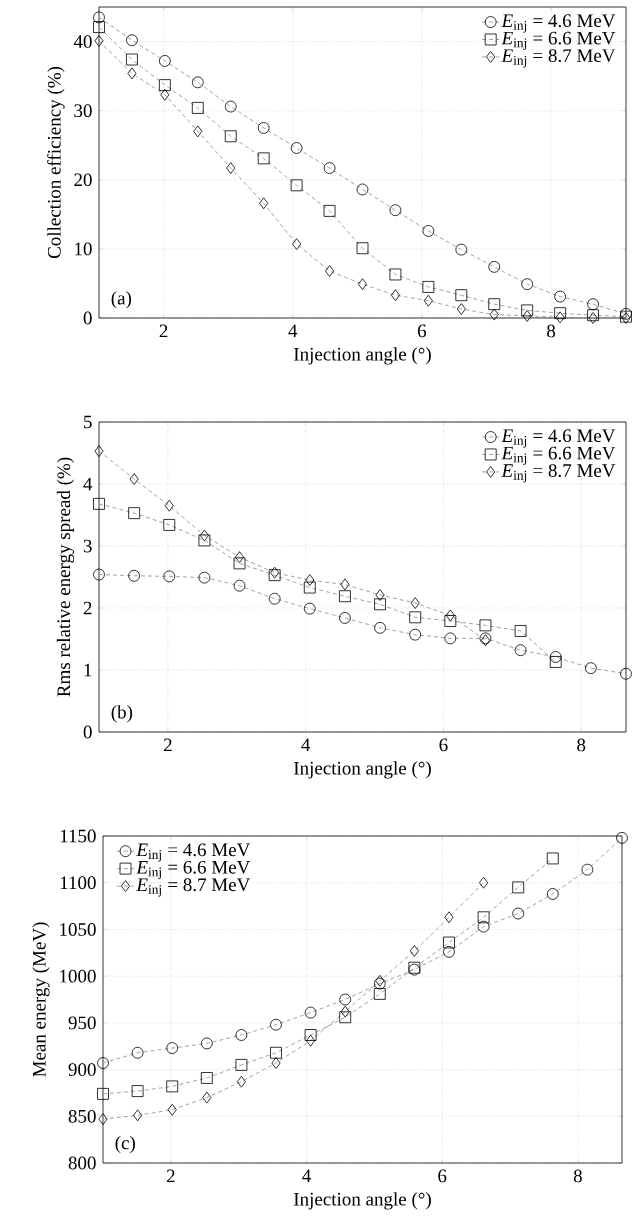  Describe the element at coordinates (82, 1116) in the screenshot. I see `y-tick-label: 850` at that location.